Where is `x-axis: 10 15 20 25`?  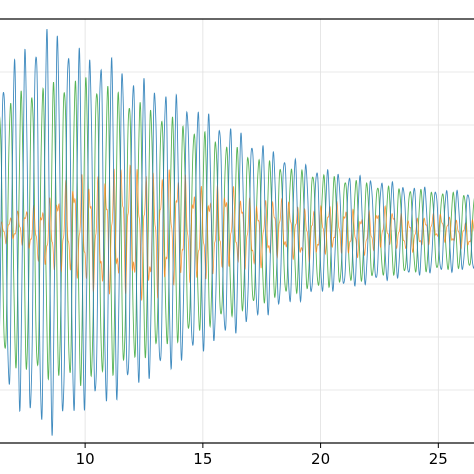
x-axis: 10 15 20 25 is located at coordinates (262, 455).